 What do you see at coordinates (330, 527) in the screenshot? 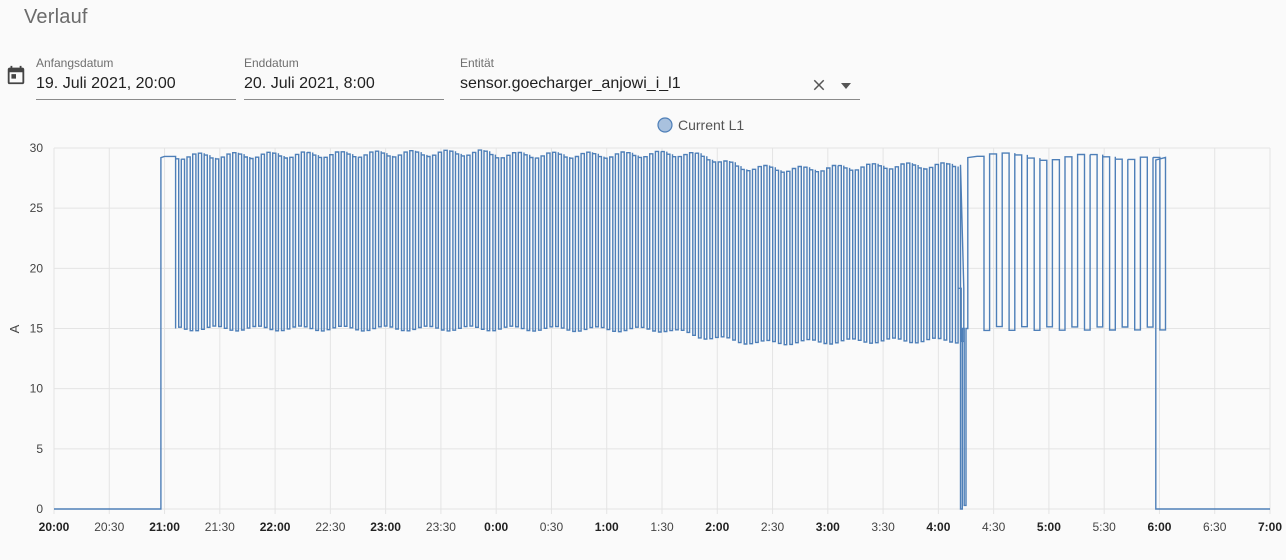
I see `x-tick-label: 22:30` at bounding box center [330, 527].